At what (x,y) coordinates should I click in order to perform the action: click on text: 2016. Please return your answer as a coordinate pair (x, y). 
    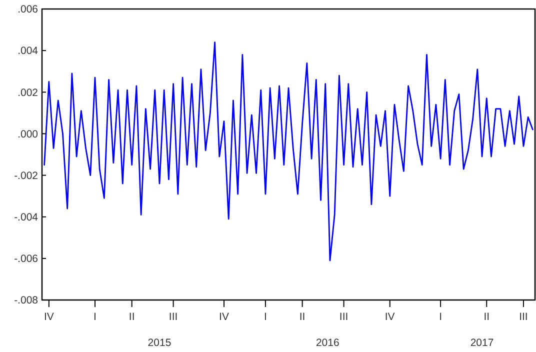
    Looking at the image, I should click on (328, 343).